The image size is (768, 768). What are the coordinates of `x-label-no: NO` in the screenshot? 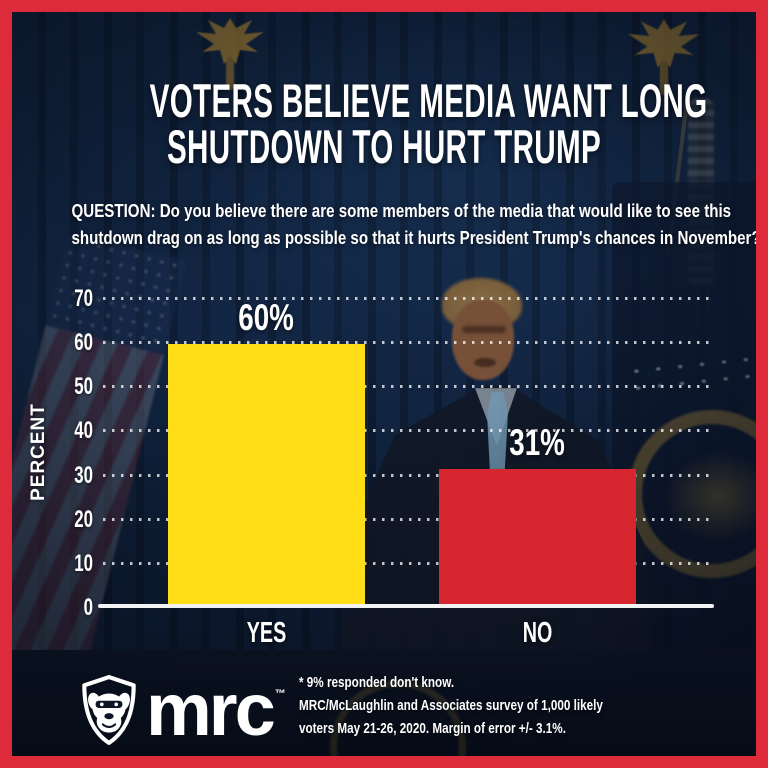 It's located at (537, 633).